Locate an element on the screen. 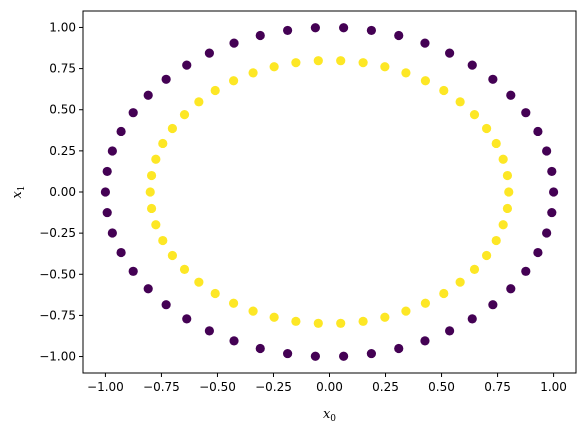 The image size is (588, 433). y-axis-ticks: −1.00 −0.75 −0.50 −0.25 0.00 0.25 0.50 0.75 1.00 is located at coordinates (61, 192).